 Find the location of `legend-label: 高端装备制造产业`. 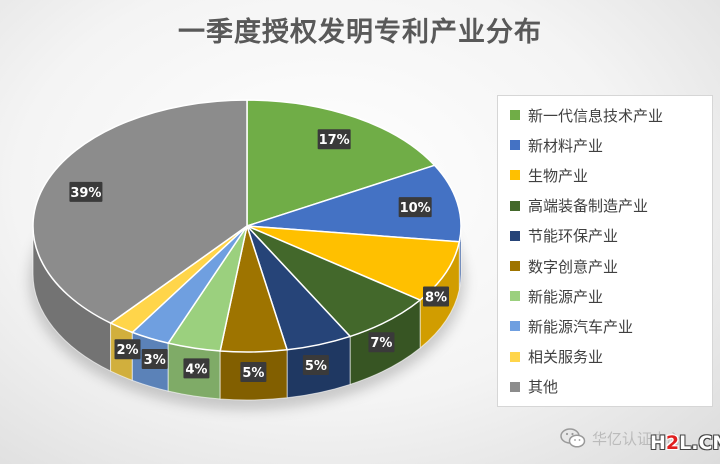

legend-label: 高端装备制造产业 is located at coordinates (588, 206).